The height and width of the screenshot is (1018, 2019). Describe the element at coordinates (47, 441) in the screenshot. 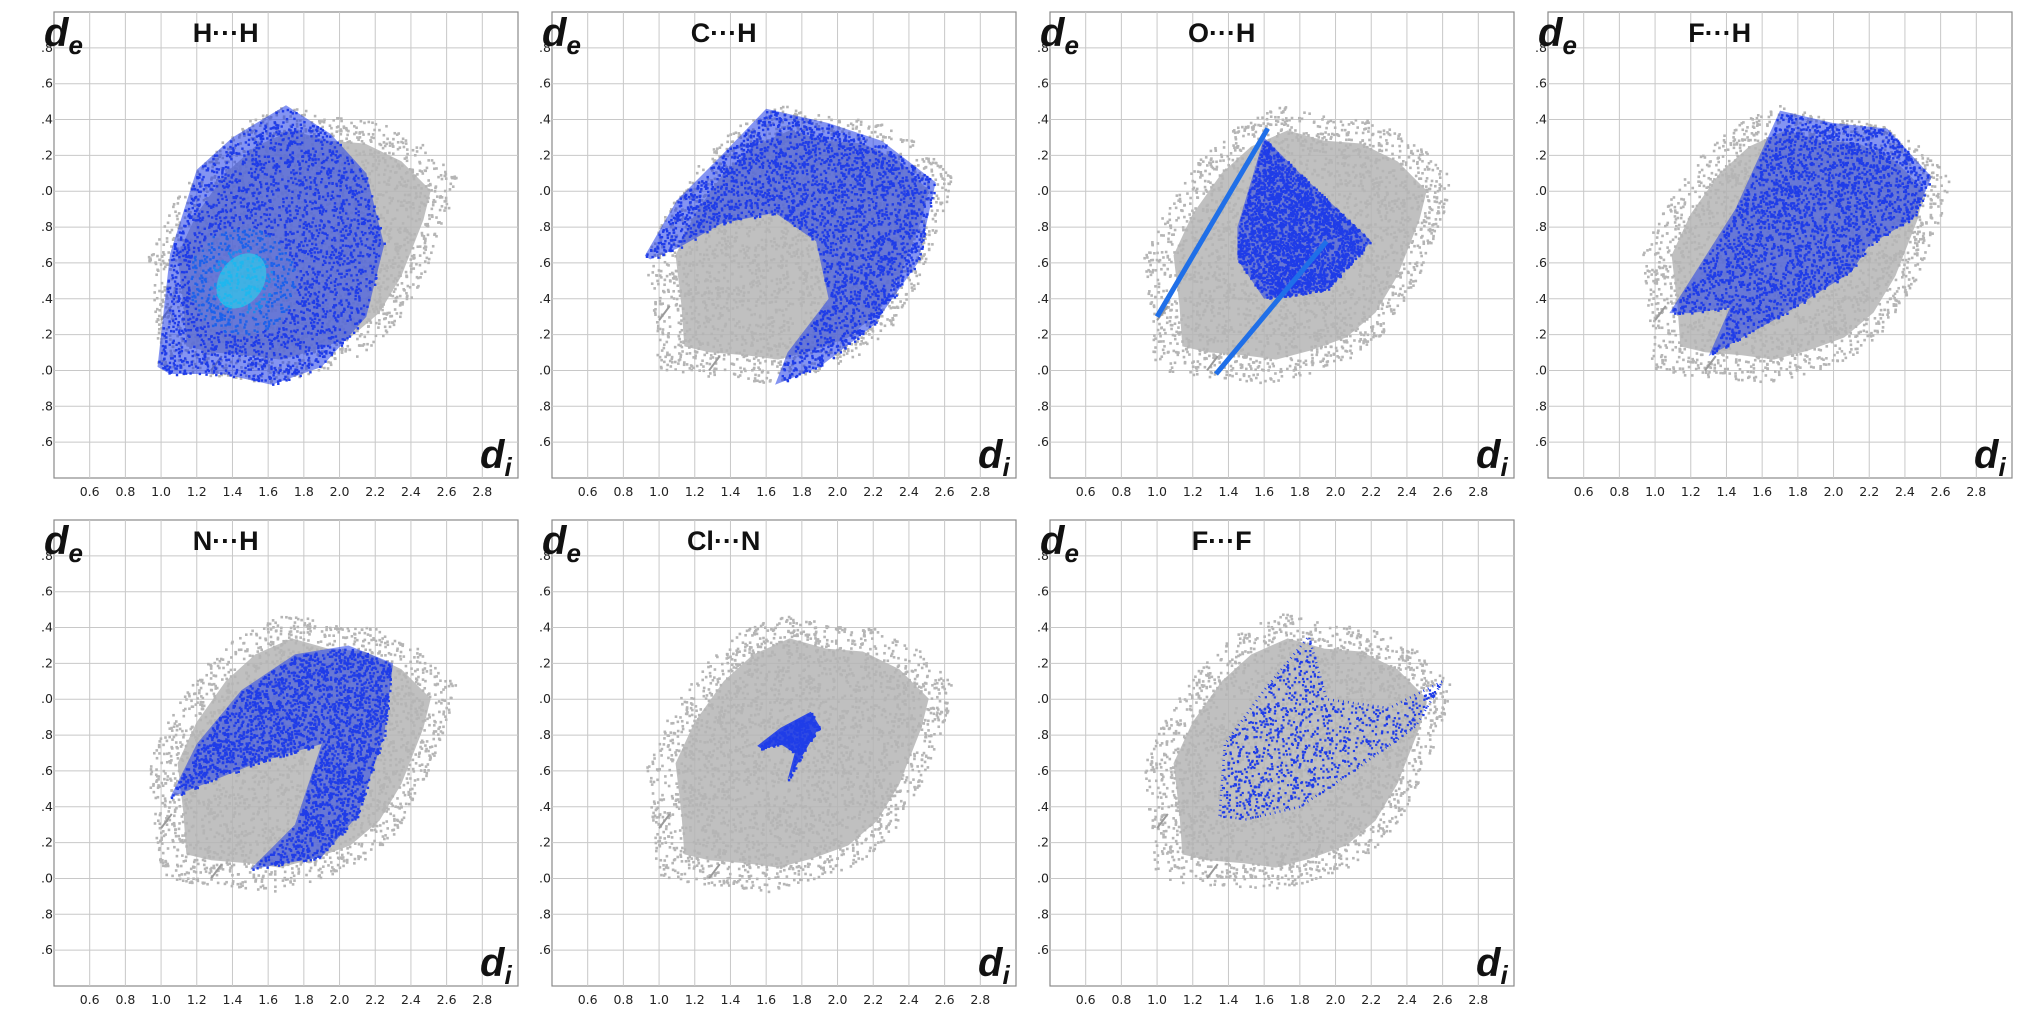

I see `y-tick-label: 0.6` at that location.